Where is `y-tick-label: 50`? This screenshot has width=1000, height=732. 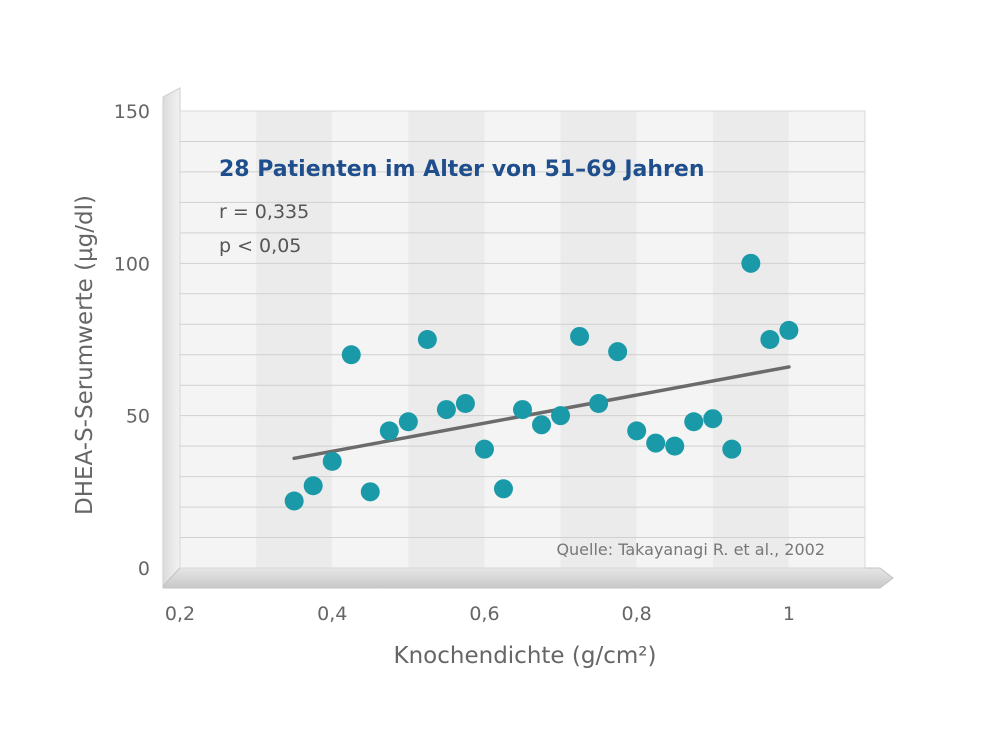 y-tick-label: 50 is located at coordinates (138, 417).